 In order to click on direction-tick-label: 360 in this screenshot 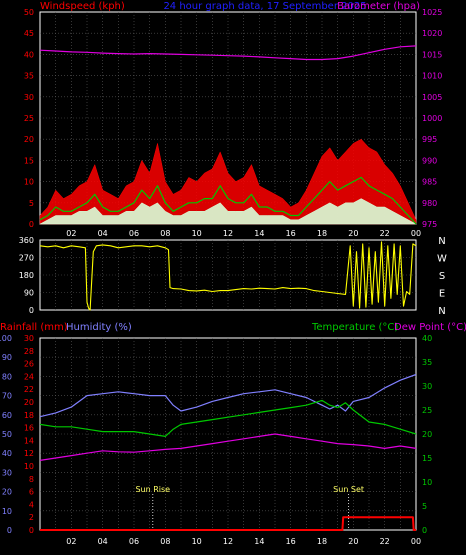, I will do `click(26, 240)`.